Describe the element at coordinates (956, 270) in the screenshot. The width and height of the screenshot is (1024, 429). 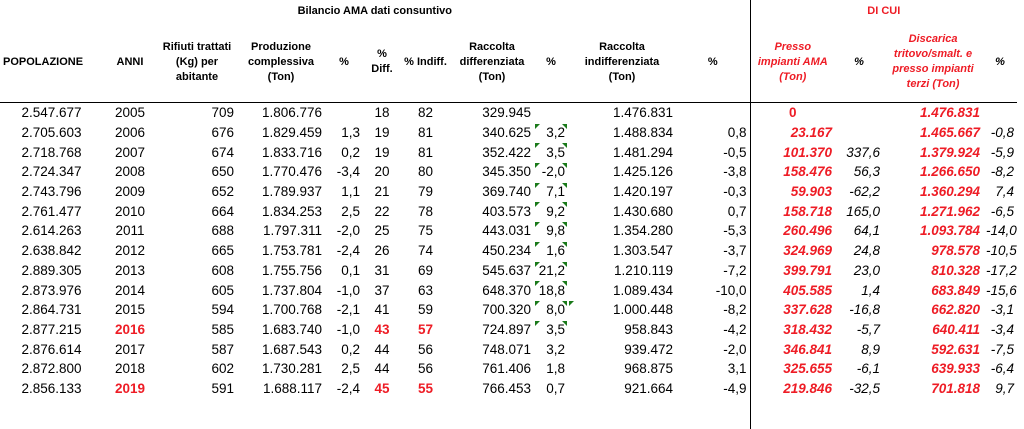
I see `cell-discarica: 810.328` at that location.